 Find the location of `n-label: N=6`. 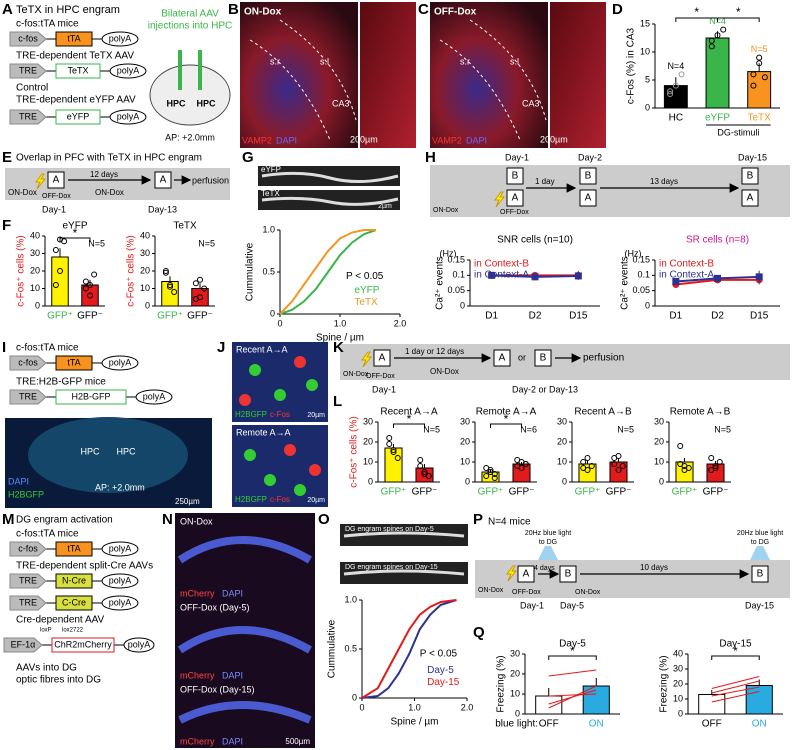

n-label: N=6 is located at coordinates (528, 429).